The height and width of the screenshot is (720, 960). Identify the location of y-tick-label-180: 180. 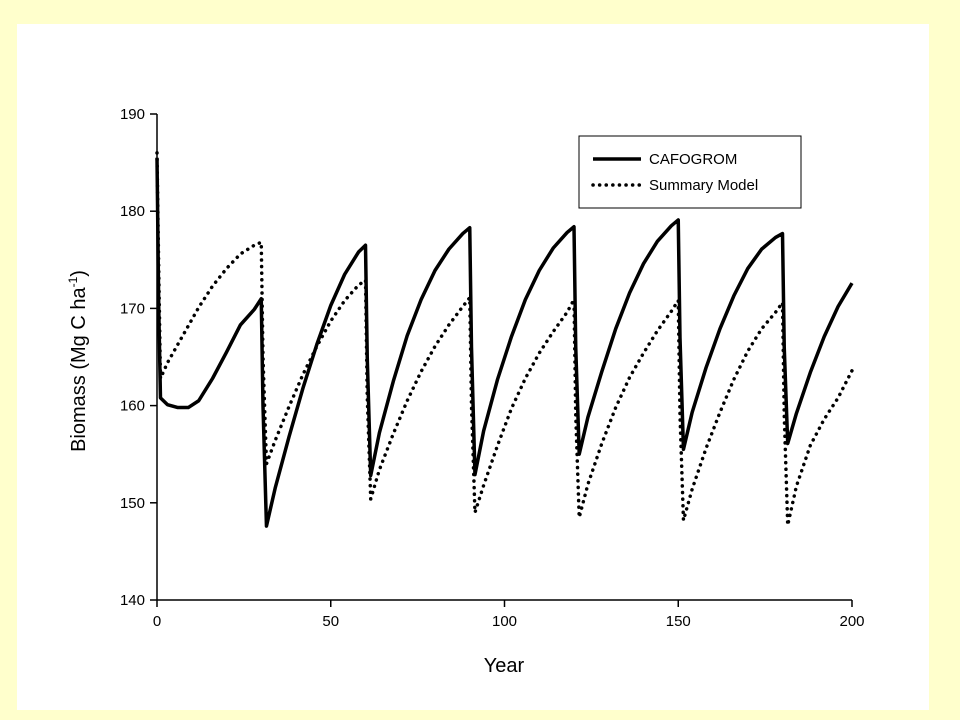
(132, 211).